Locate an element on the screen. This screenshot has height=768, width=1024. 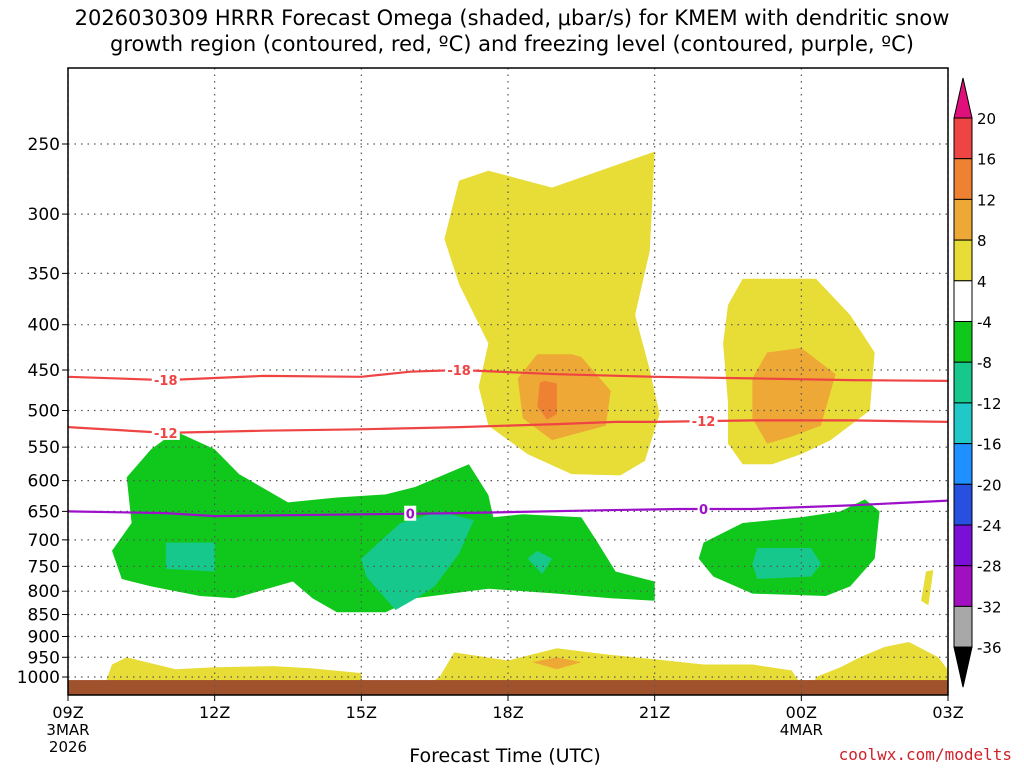
colorbar: 20 16 12 8 4 -4 -8 -12 -16 -20 -24 -28 -32 -36 is located at coordinates (977, 382).